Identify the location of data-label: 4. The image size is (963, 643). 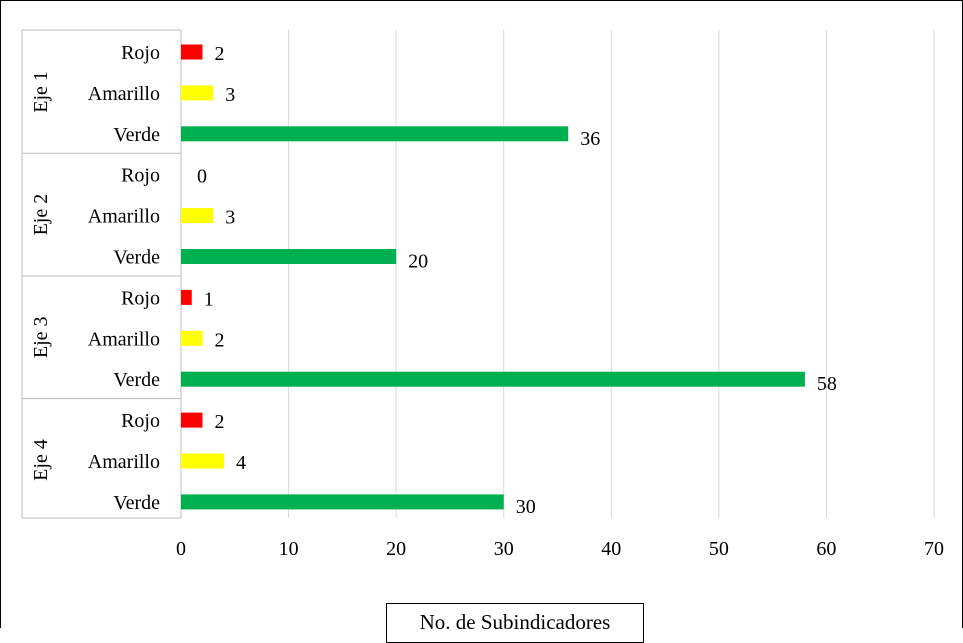
(241, 463).